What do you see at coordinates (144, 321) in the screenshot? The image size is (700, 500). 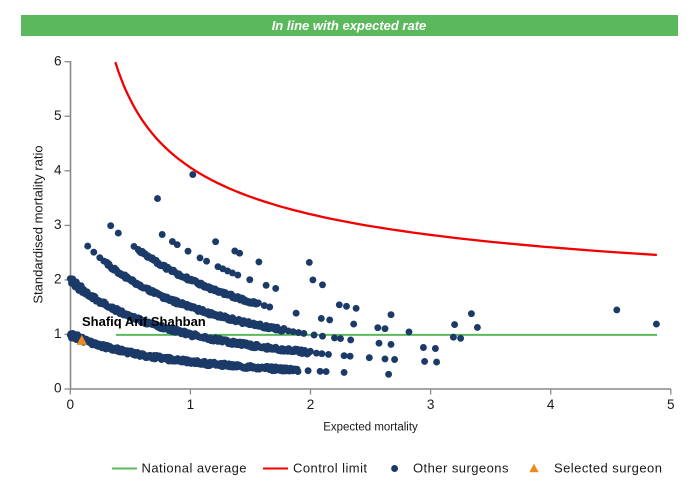 I see `svg-text: Shafiq Arif Shahban` at bounding box center [144, 321].